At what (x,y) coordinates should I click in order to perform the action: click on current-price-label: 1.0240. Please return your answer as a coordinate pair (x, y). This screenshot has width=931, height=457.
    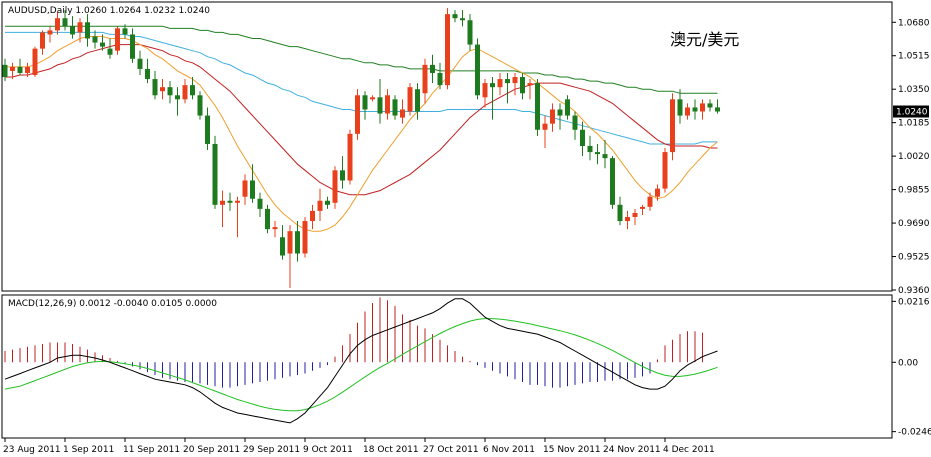
    Looking at the image, I should click on (912, 113).